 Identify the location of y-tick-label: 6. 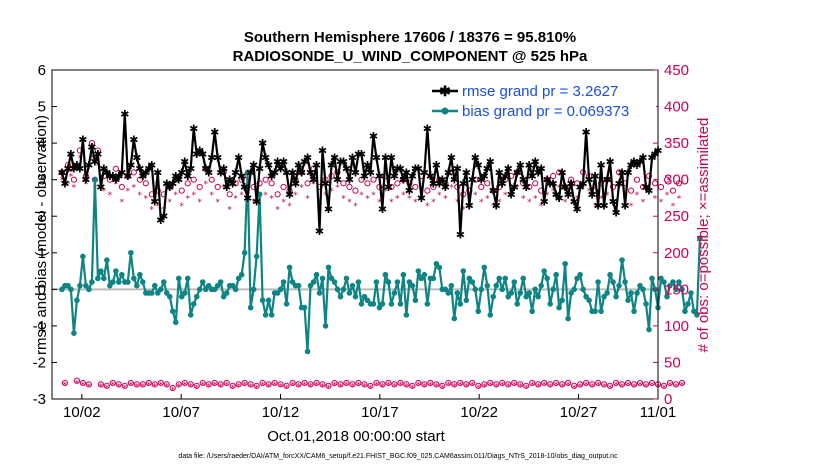
(42, 70).